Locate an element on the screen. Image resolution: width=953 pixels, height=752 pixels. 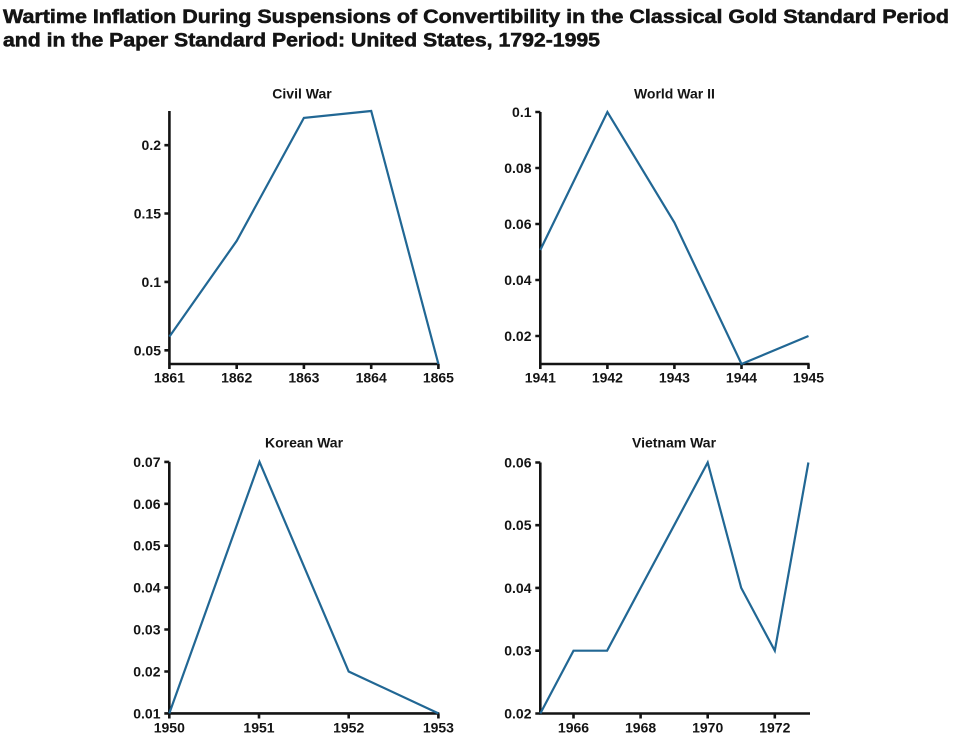
svg-text: 1941 is located at coordinates (540, 378).